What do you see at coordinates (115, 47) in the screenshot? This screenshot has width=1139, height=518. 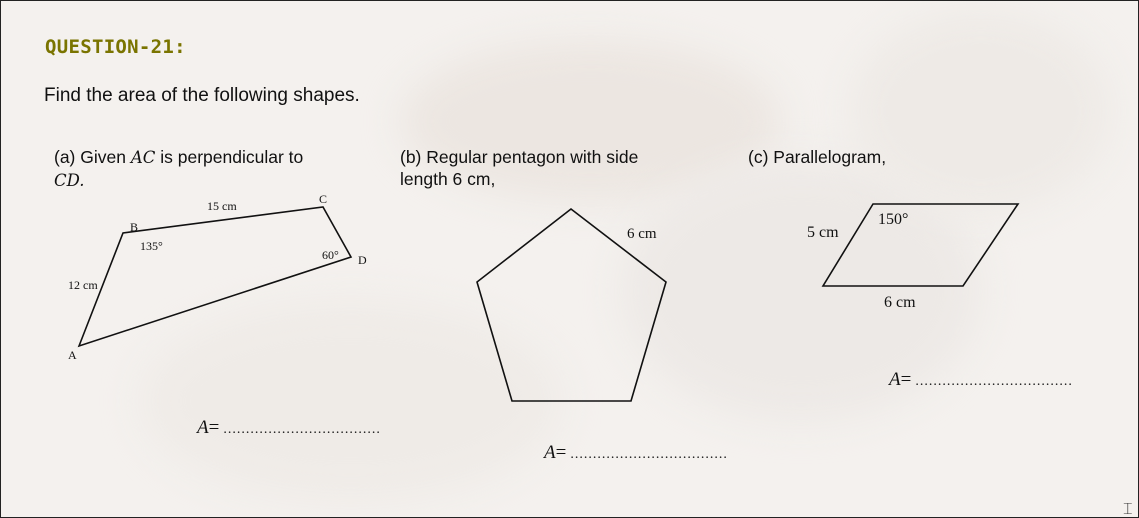 I see `question-title: QUESTION-21:` at bounding box center [115, 47].